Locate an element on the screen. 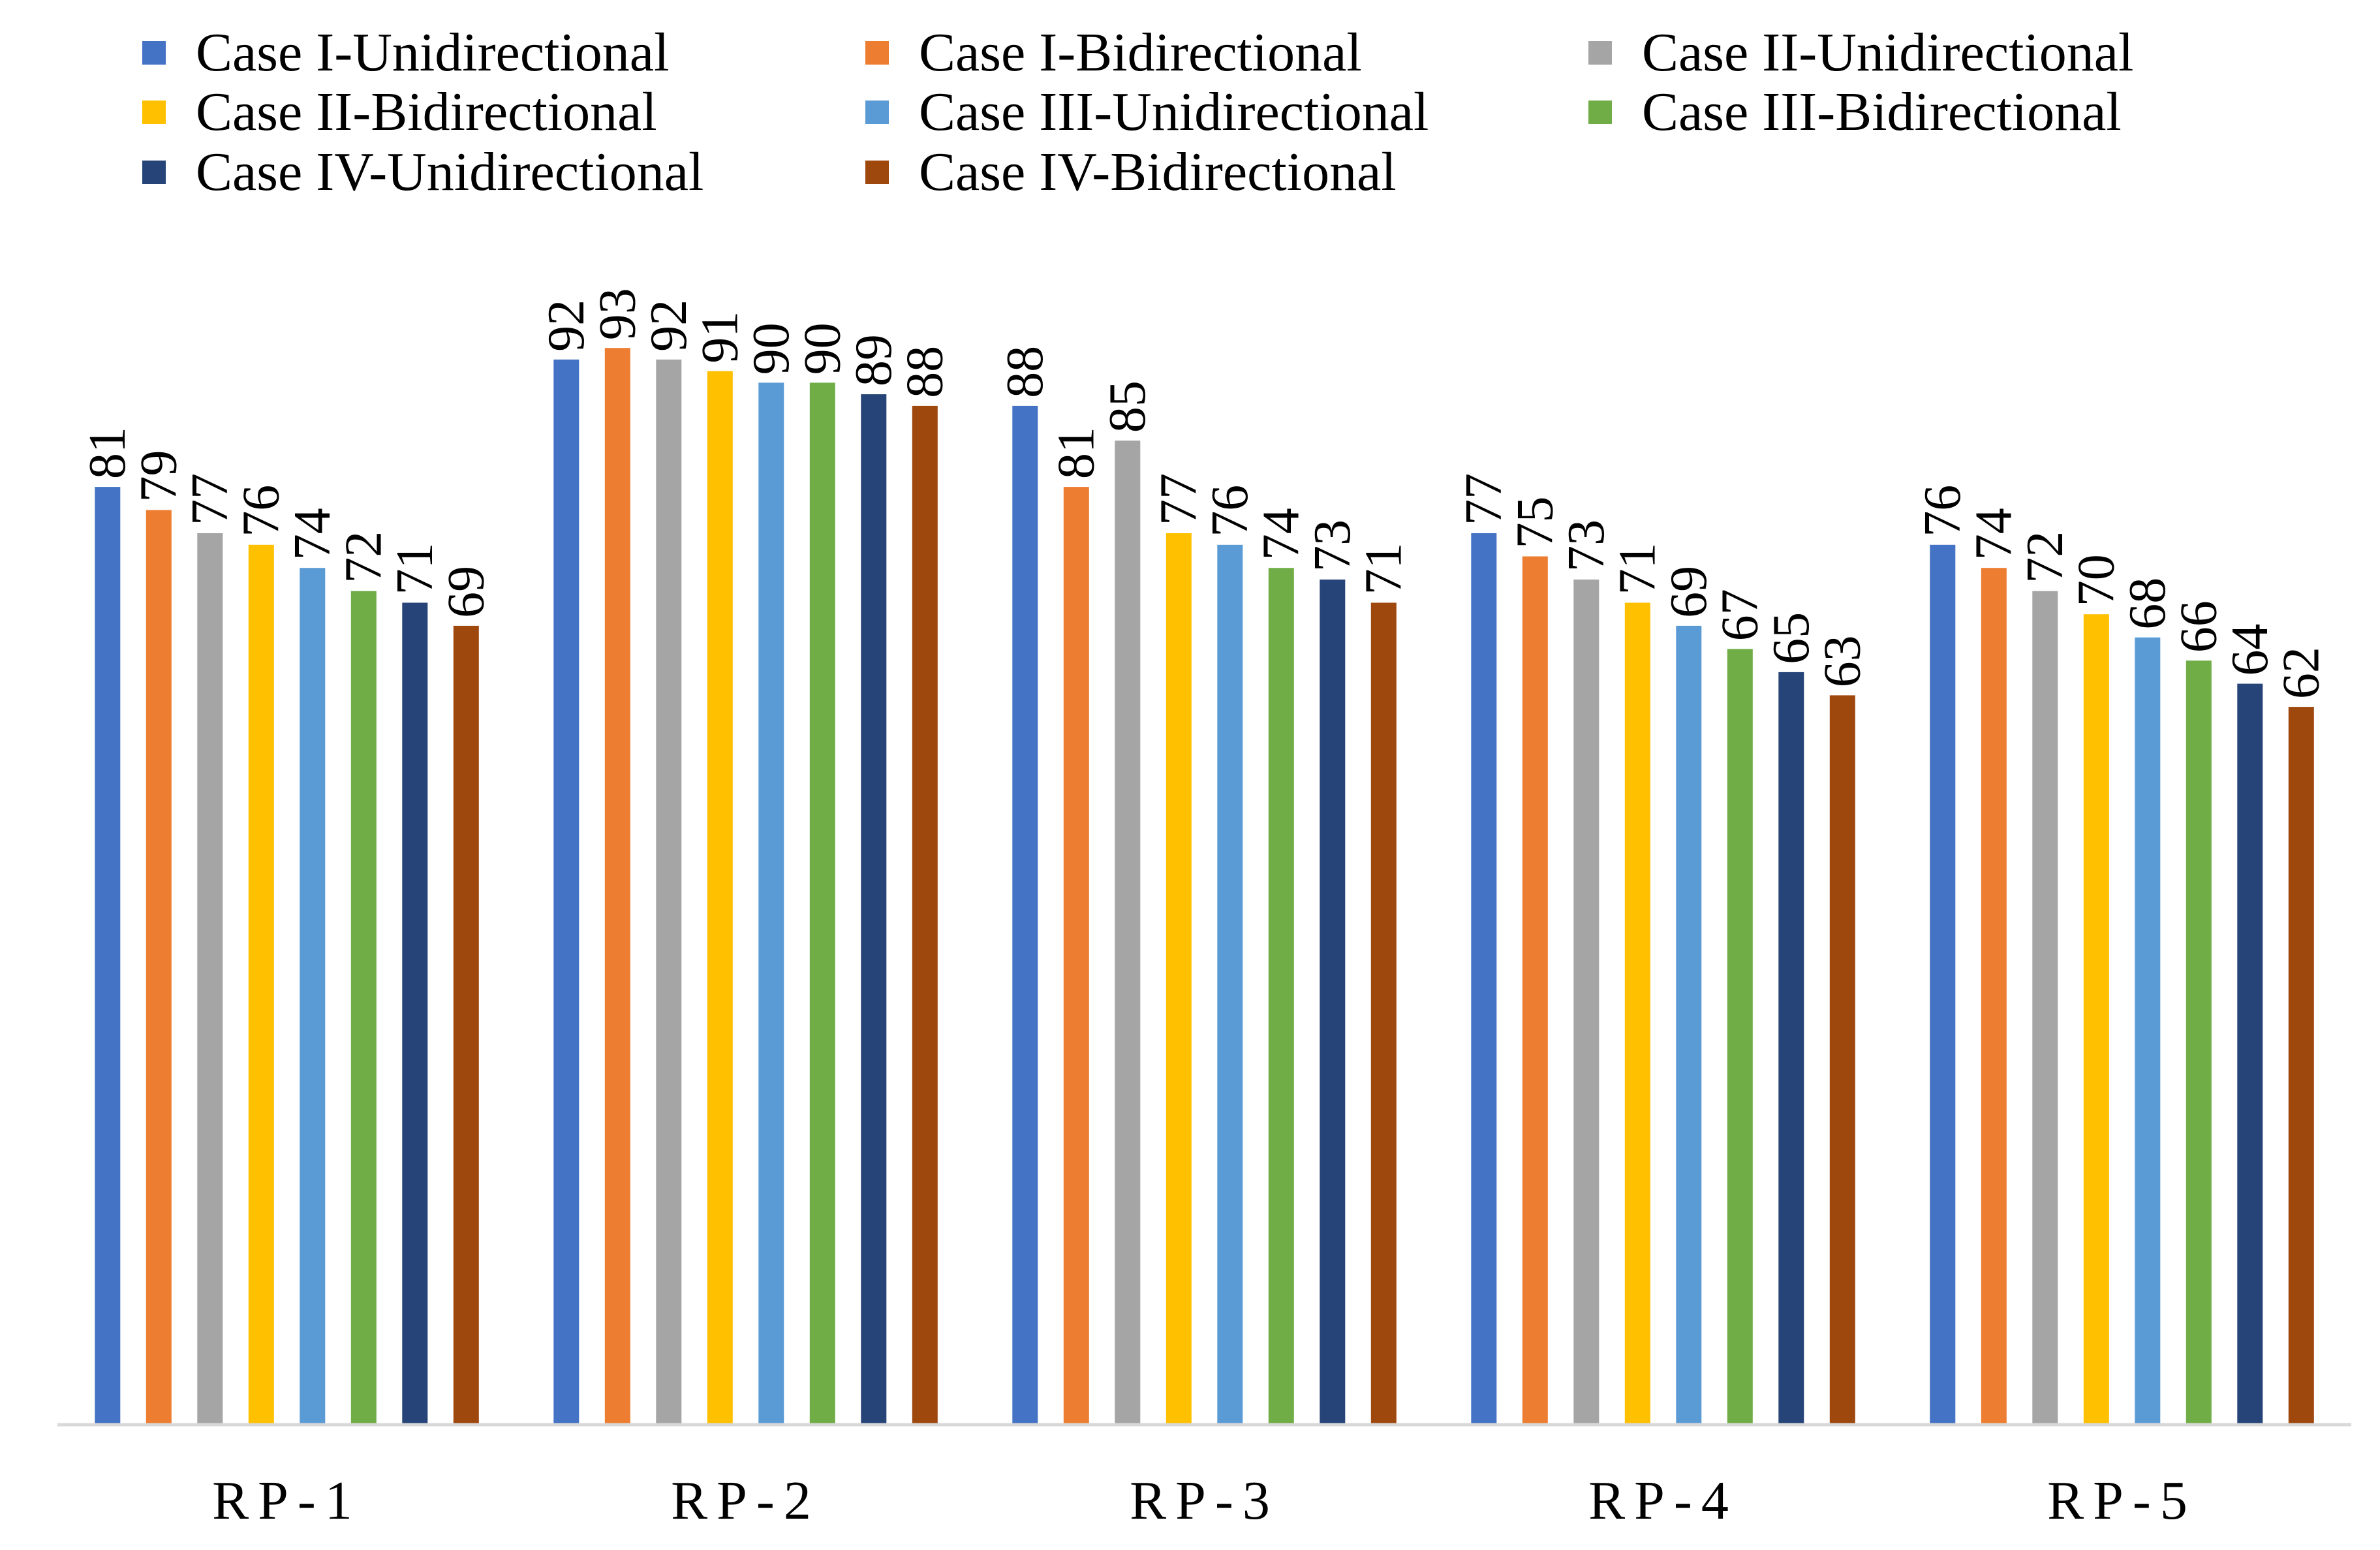 This screenshot has height=1550, width=2380. data-label-rp-1-case-i-unidirectional: 81 is located at coordinates (108, 453).